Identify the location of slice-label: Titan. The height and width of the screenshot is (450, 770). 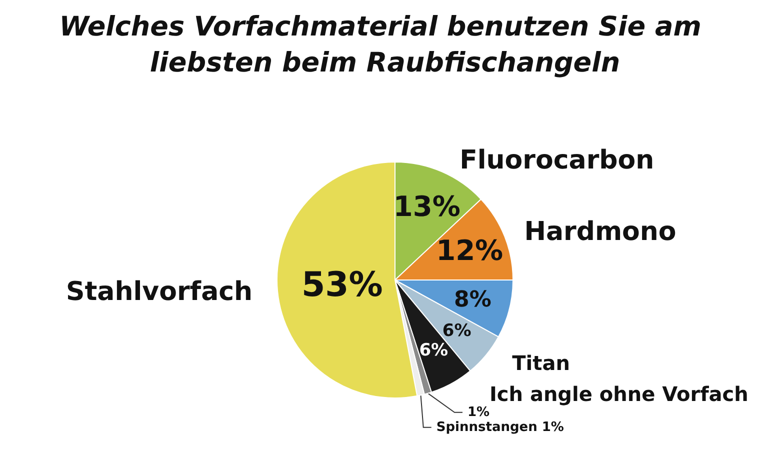
(541, 362).